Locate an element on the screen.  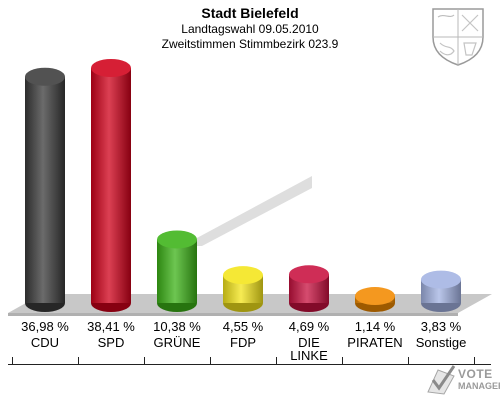
category-label: GRÜNE is located at coordinates (177, 342).